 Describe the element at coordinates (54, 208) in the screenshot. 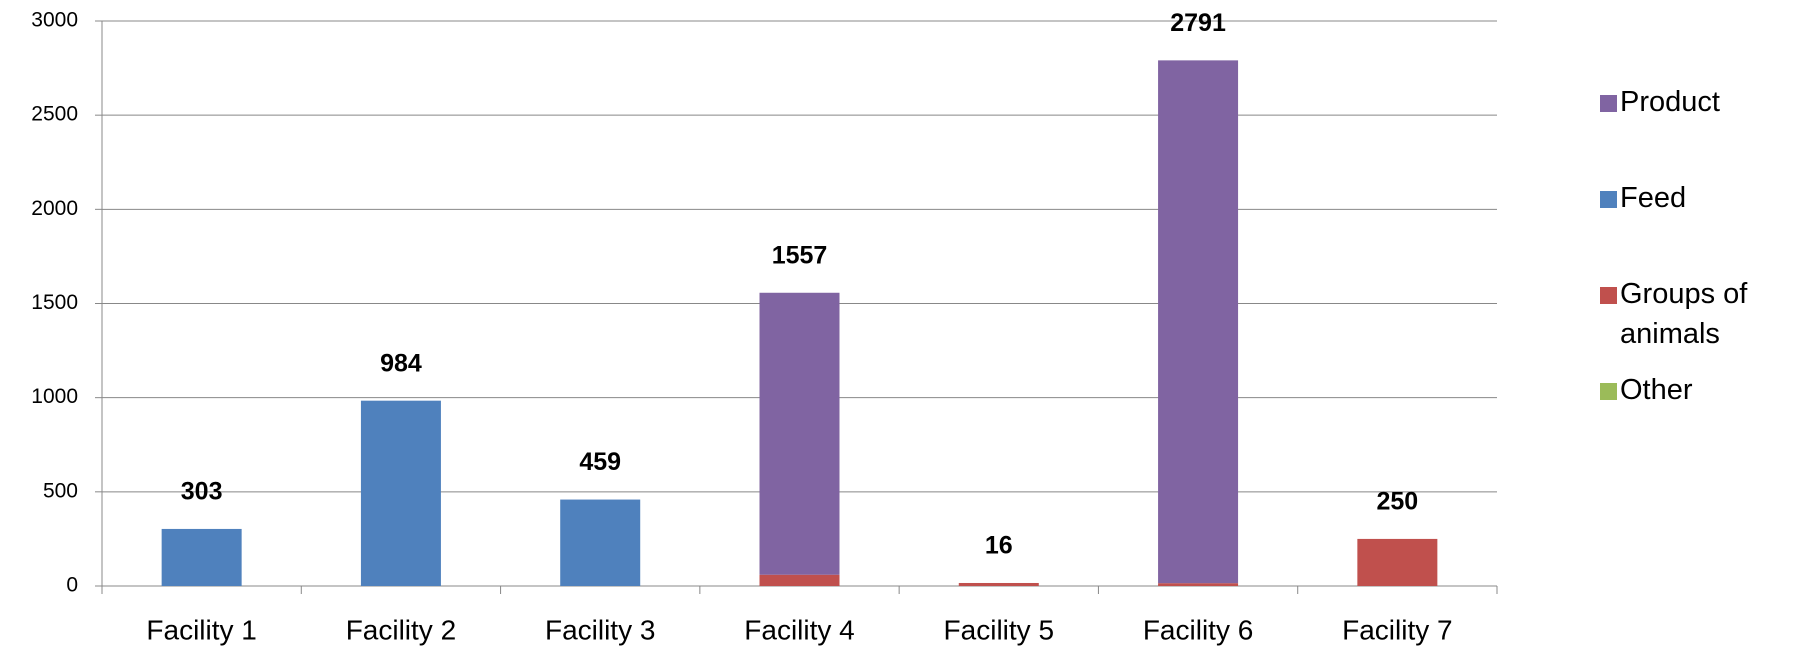

I see `y-tick-label: 2000` at that location.